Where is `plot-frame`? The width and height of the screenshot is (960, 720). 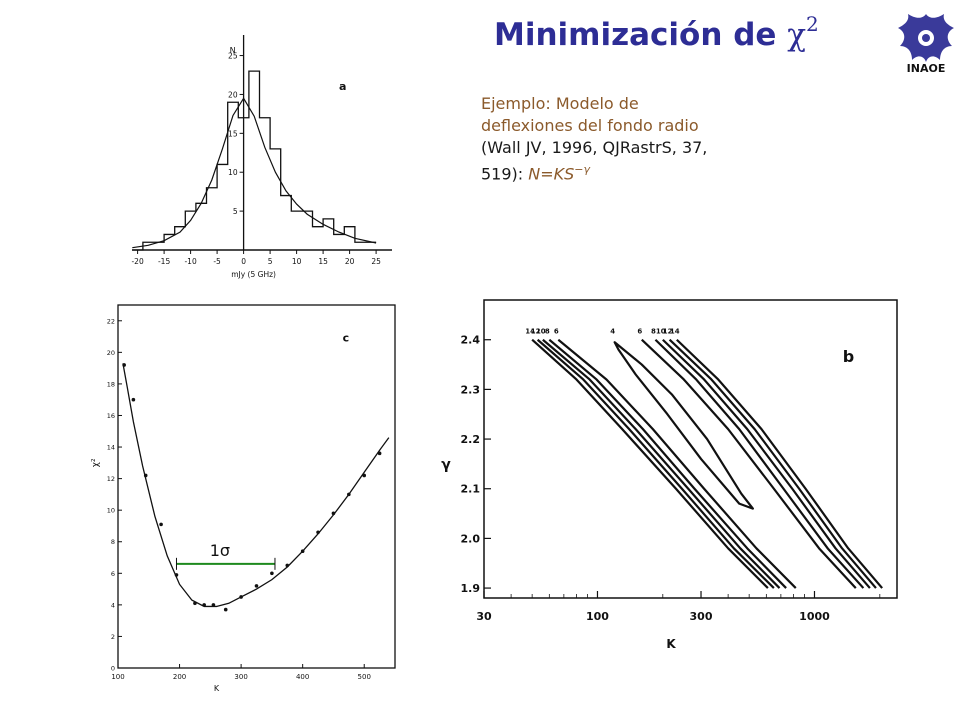
plot-frame is located at coordinates (256, 486).